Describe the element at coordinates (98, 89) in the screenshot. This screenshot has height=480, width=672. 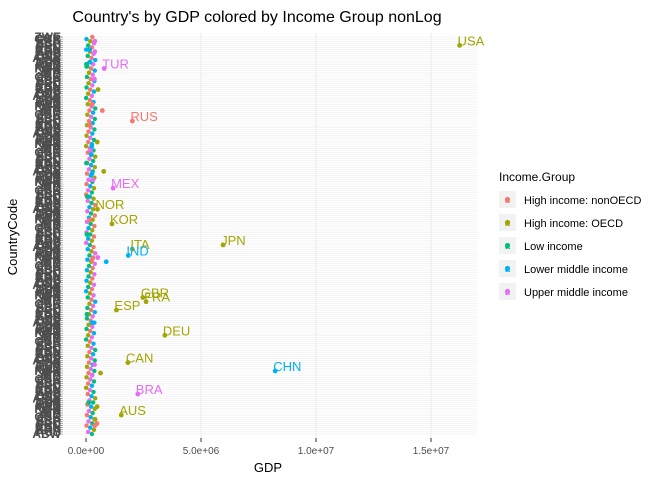
I see `data-point-swe` at that location.